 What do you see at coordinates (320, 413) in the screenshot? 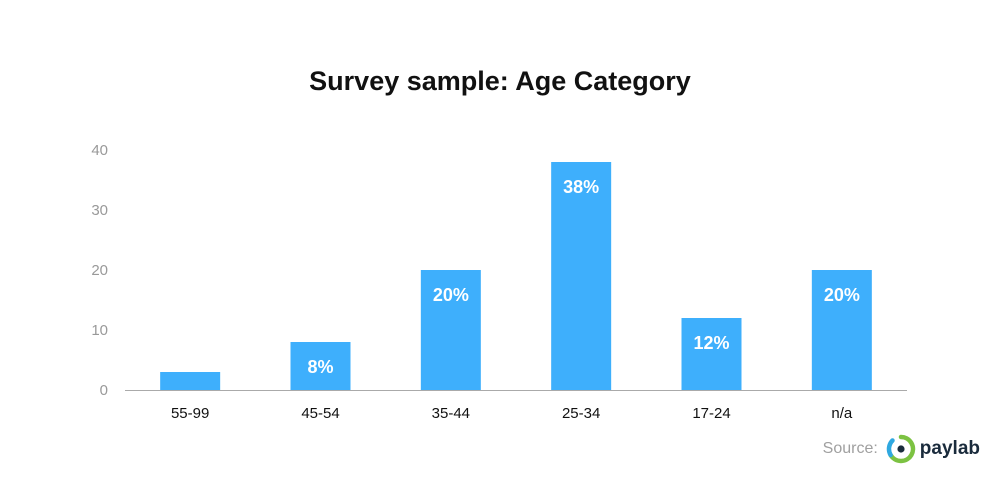
I see `x-tick-label: 45-54` at bounding box center [320, 413].